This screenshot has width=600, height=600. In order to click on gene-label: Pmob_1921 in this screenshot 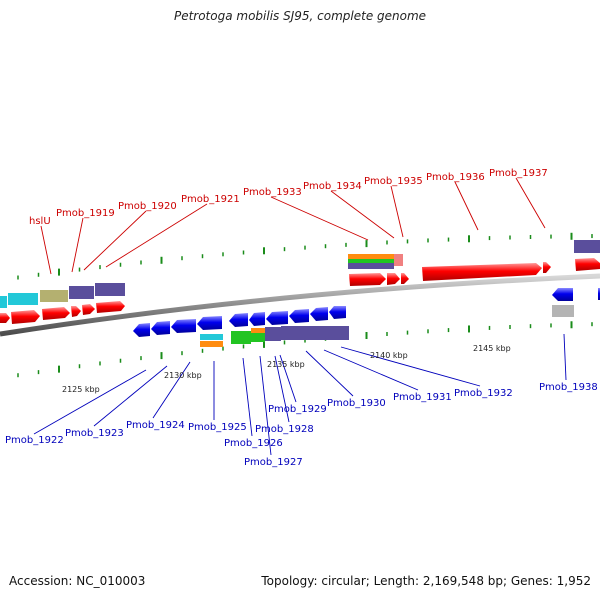, I will do `click(210, 199)`.